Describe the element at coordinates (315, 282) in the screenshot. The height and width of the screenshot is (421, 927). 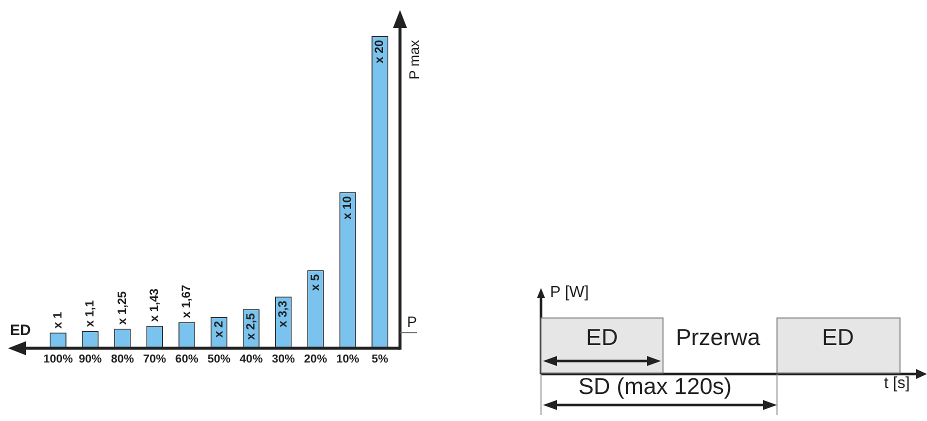
I see `data-label: x 5` at that location.